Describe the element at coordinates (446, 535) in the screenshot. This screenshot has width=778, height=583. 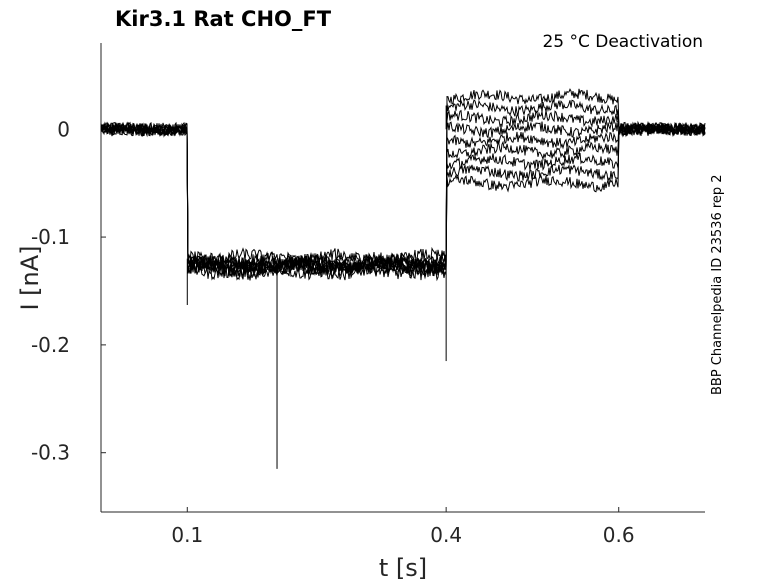
I see `x-tick-label: 0.4` at that location.